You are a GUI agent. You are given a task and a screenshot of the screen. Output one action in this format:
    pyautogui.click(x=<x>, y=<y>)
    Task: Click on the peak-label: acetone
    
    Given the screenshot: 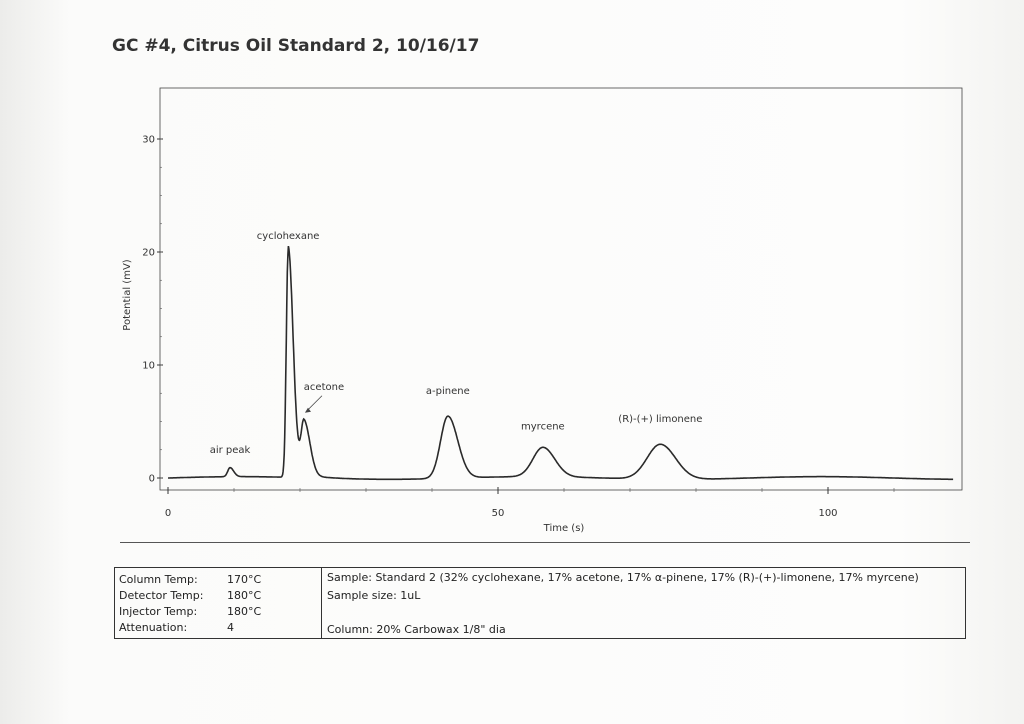 What is the action you would take?
    pyautogui.click(x=324, y=387)
    